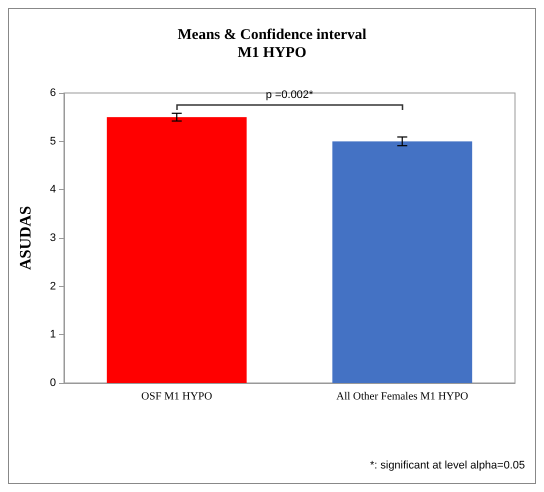 The width and height of the screenshot is (544, 492). I want to click on chart-title: Means & Confidence interval M1 HYPO, so click(272, 44).